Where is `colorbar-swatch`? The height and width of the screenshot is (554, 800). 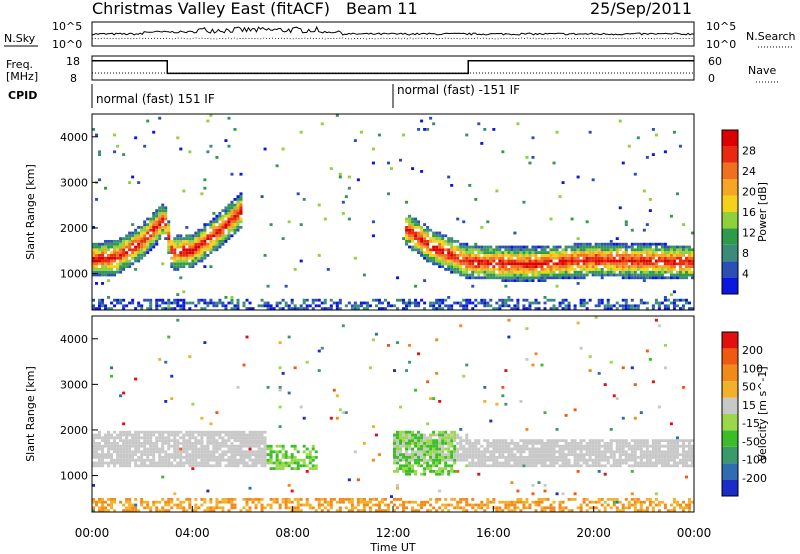
colorbar-swatch is located at coordinates (730, 203).